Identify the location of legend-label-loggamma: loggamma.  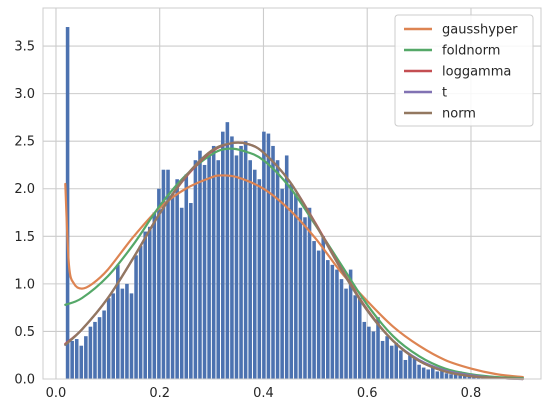
(476, 72).